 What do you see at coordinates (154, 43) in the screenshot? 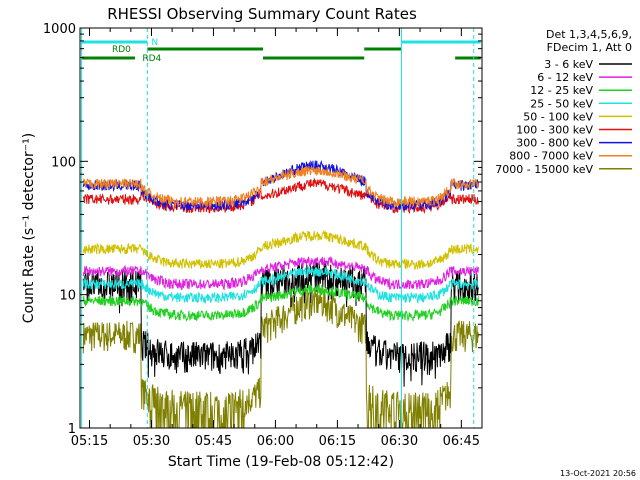
I see `indicator-label: N` at bounding box center [154, 43].